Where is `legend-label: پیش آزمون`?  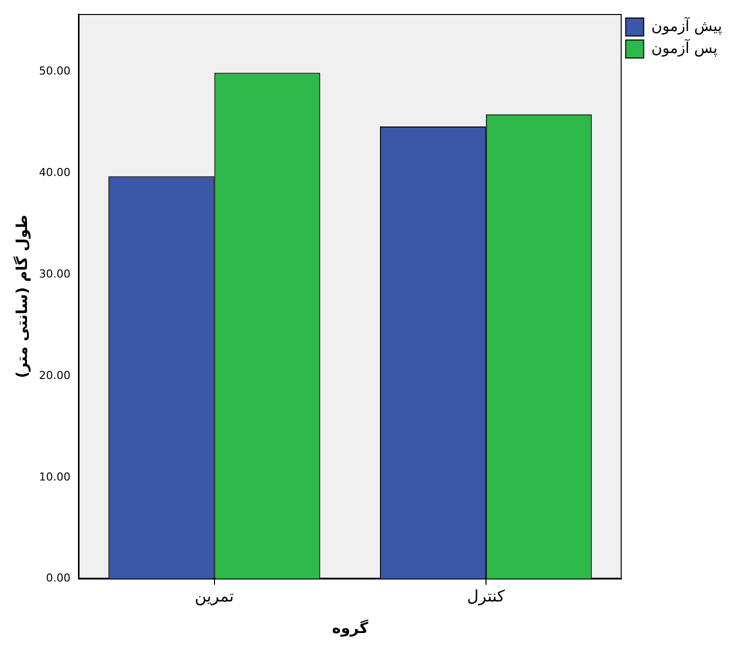 legend-label: پیش آزمون is located at coordinates (686, 25).